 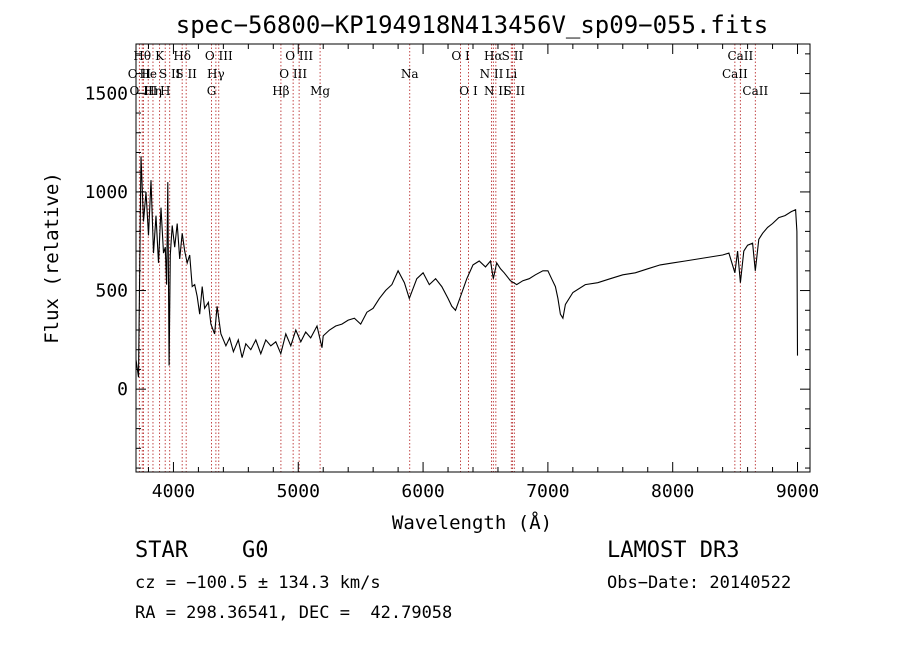 I want to click on y-tick-label: 1000, so click(x=106, y=192).